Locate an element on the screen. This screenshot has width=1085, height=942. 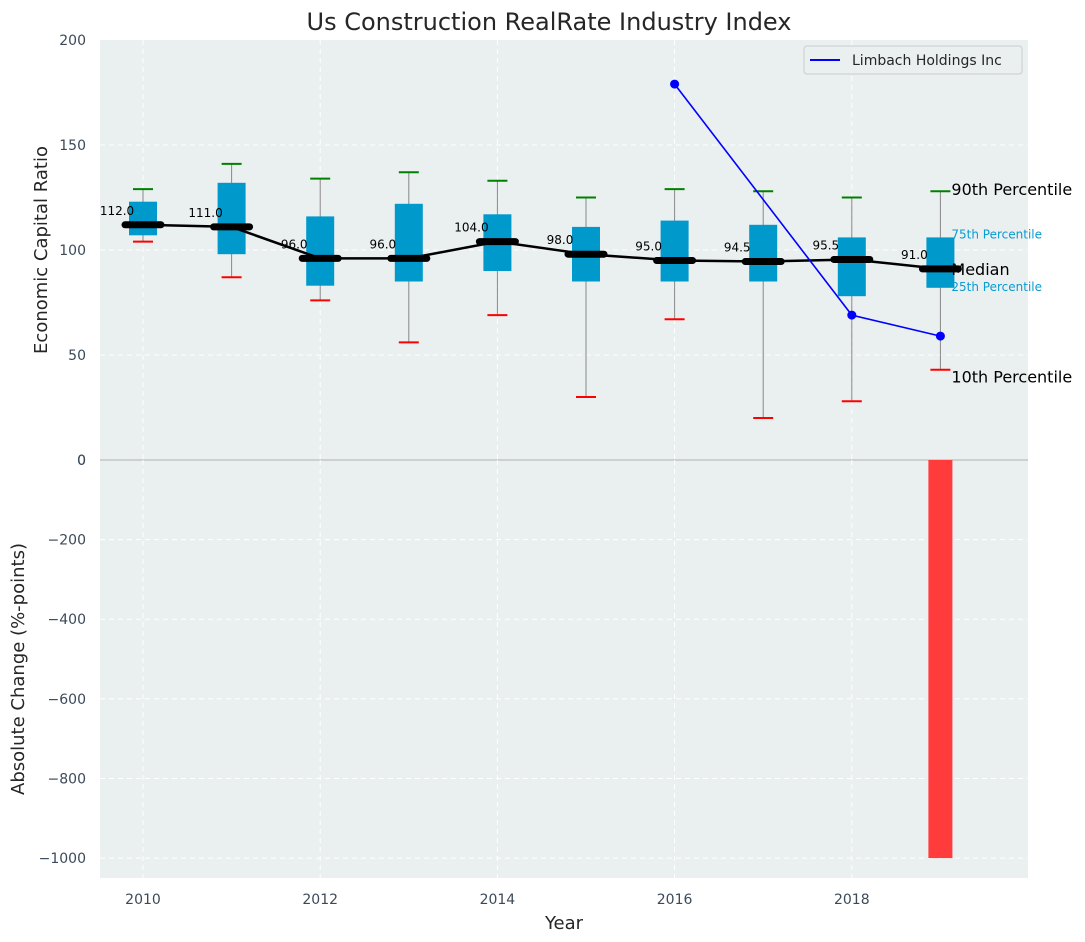
x-tick-label: 2016 is located at coordinates (675, 900).